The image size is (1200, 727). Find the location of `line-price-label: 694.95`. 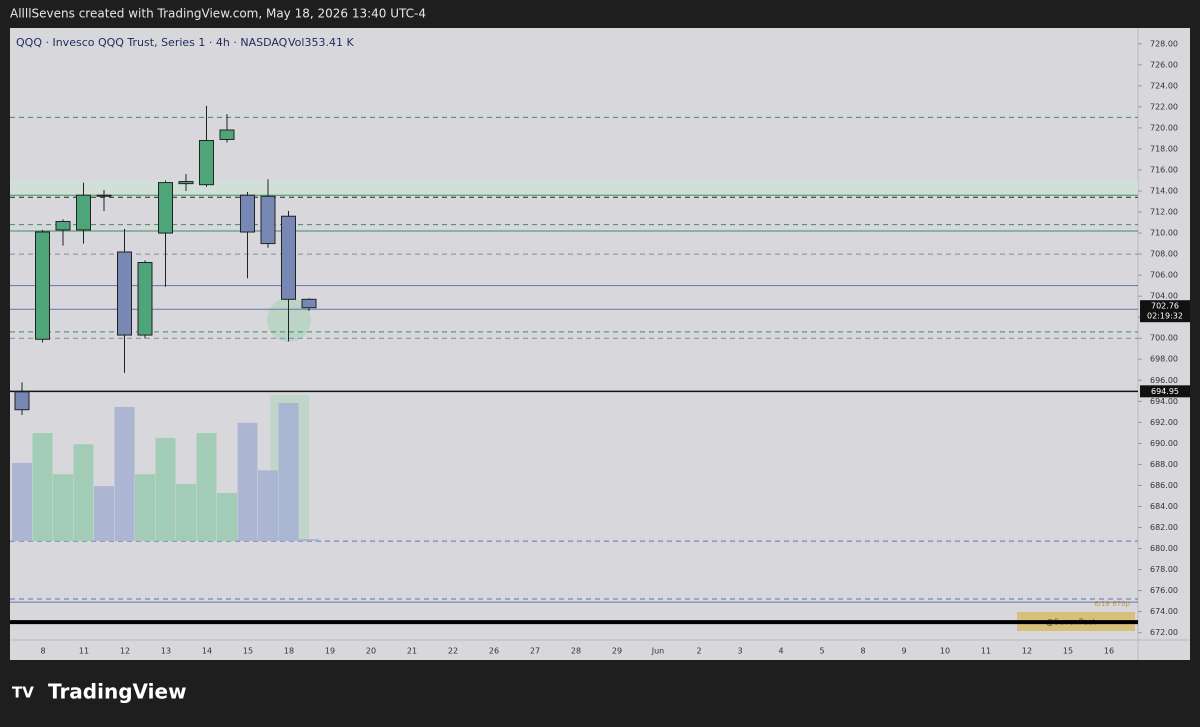

line-price-label: 694.95 is located at coordinates (1165, 391).